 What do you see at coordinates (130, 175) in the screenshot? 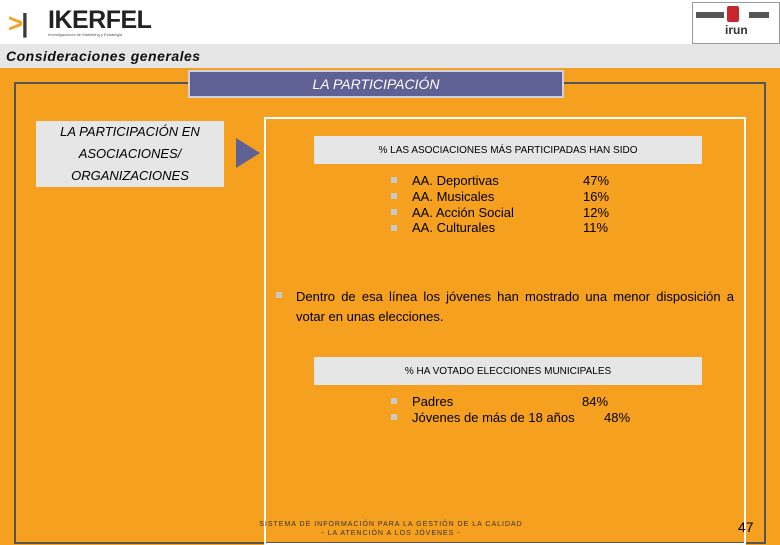
I see `topic-line-3: ORGANIZACIONES` at bounding box center [130, 175].